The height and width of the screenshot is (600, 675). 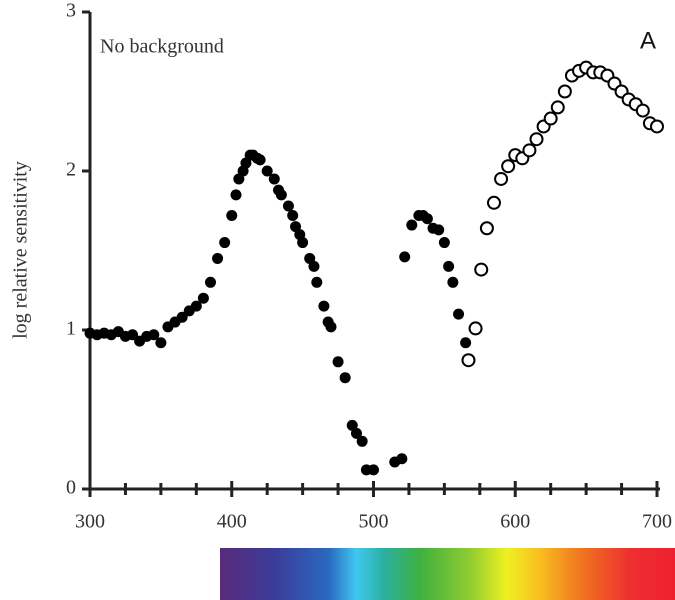 I want to click on y-axis-label: log relative sensitivity, so click(x=21, y=250).